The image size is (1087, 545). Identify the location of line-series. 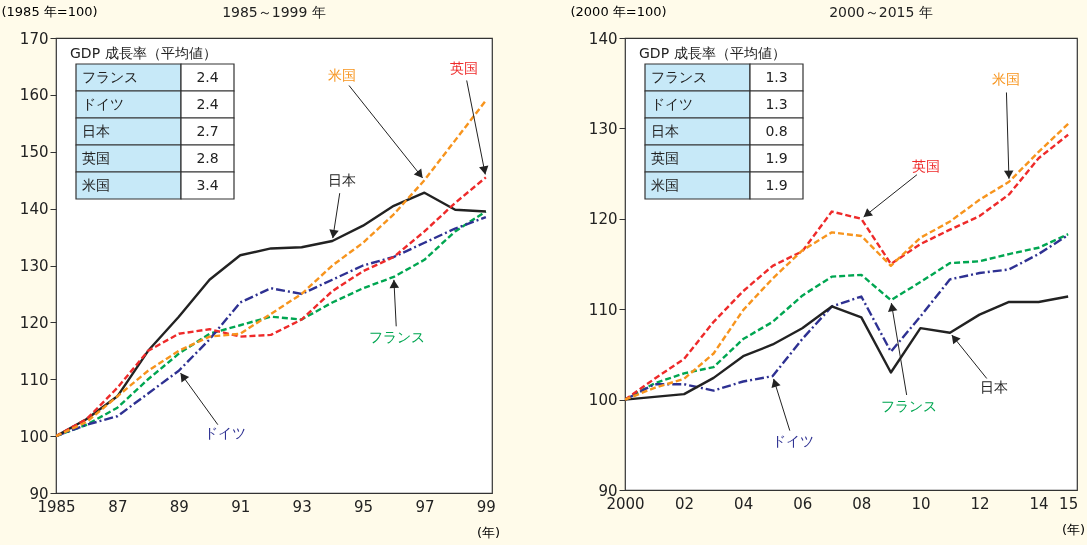
(847, 348).